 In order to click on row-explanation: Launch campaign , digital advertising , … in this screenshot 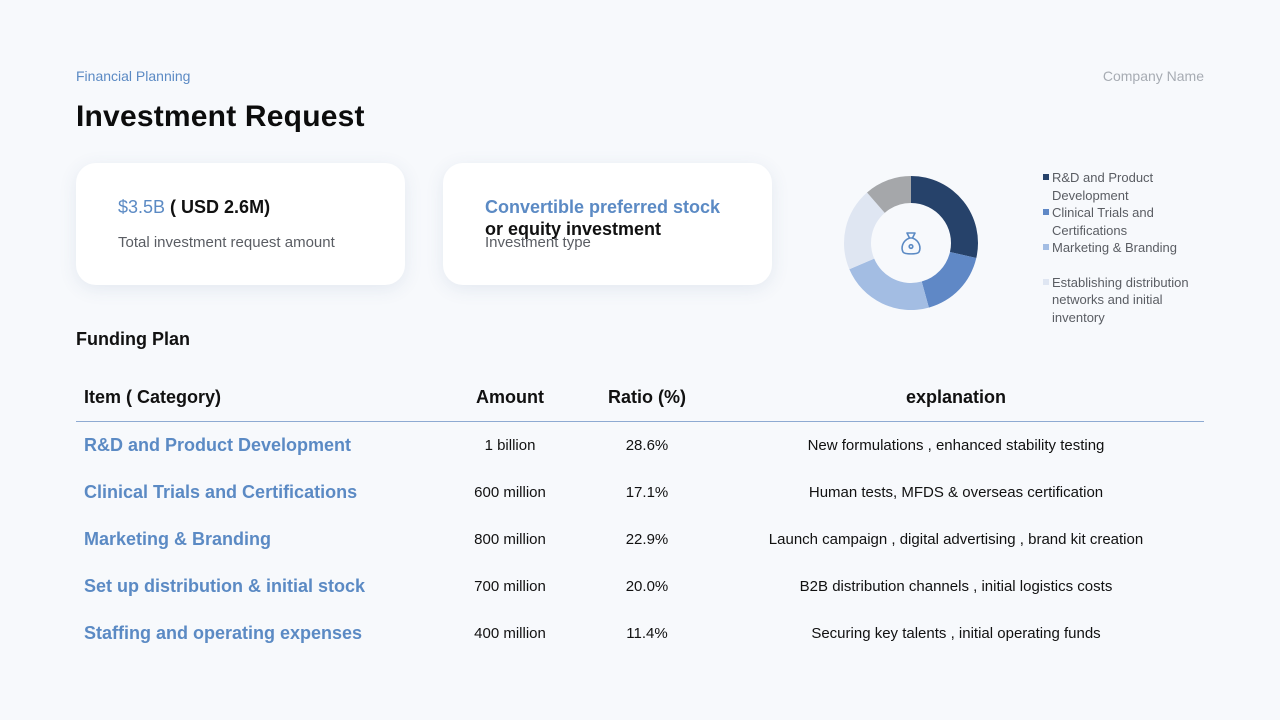, I will do `click(956, 539)`.